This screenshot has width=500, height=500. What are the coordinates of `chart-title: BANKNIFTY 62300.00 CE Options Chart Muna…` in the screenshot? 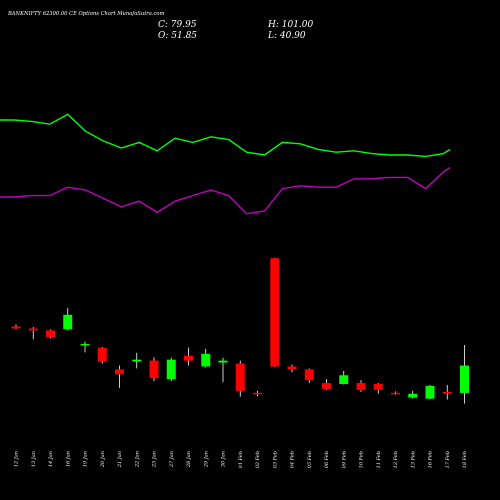 It's located at (86, 14).